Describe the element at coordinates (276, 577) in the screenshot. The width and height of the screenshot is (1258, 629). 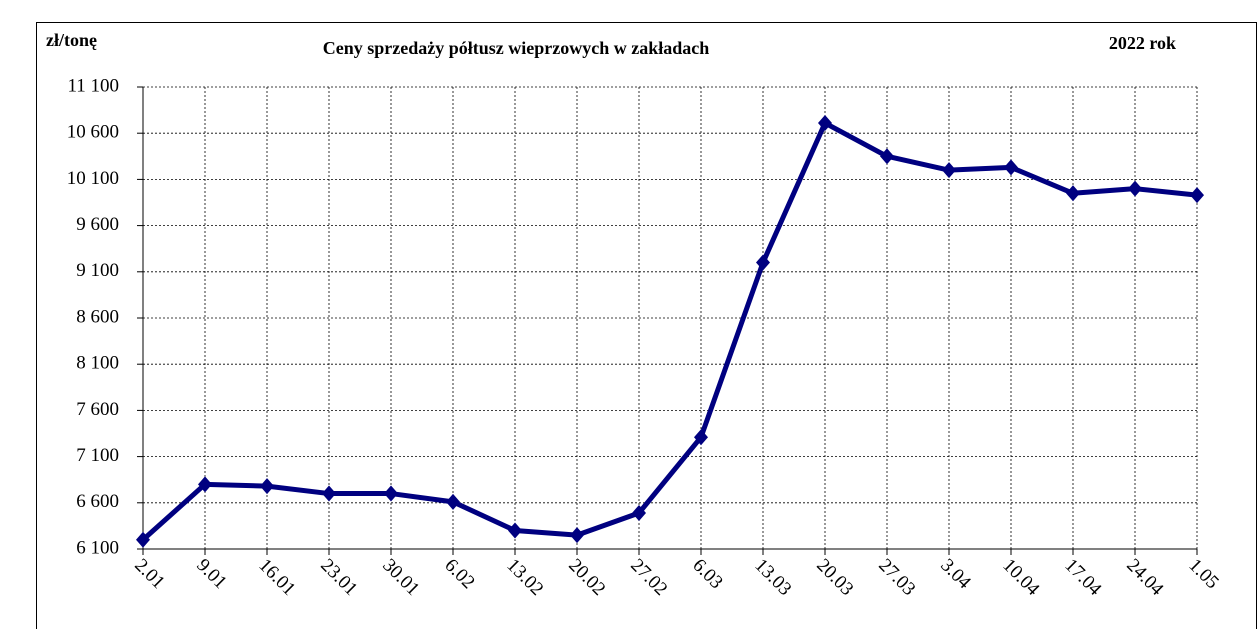
I see `x-tick-label: 16.01` at that location.